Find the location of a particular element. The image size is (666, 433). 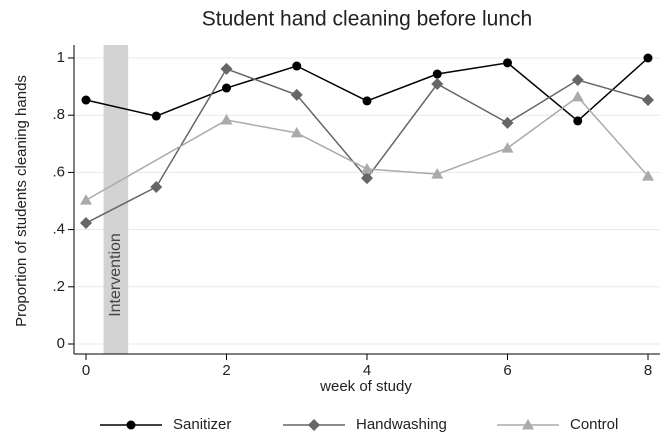

y-tick-label: .8 is located at coordinates (58, 114).